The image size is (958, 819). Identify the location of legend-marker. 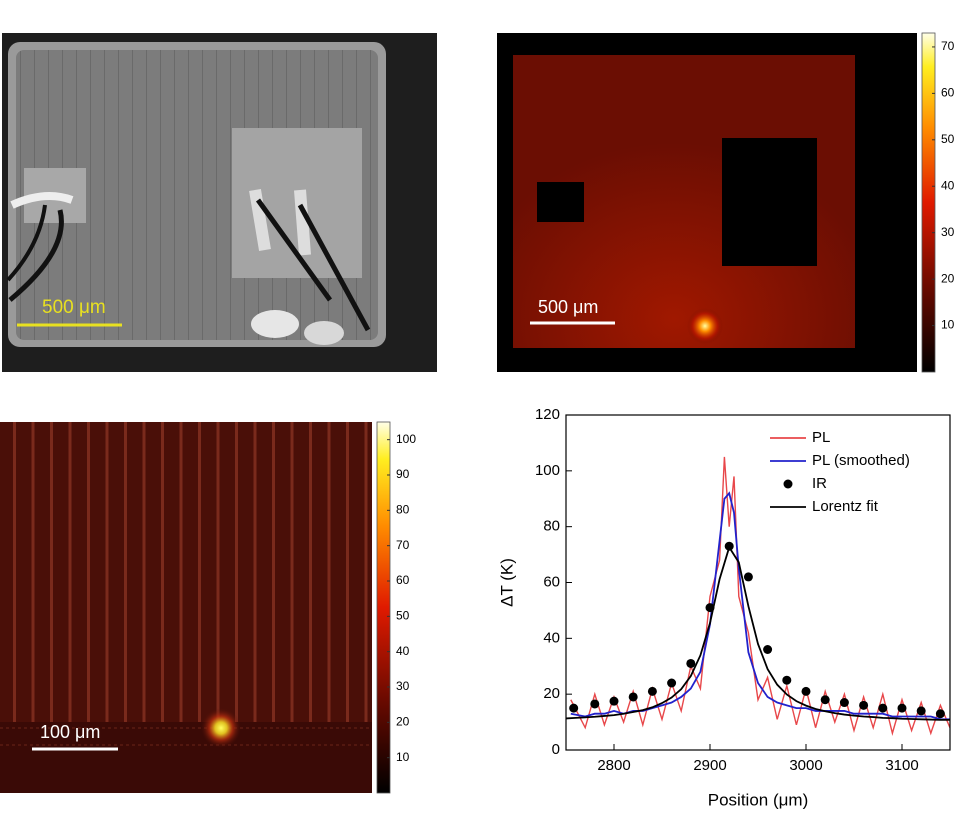
(788, 484).